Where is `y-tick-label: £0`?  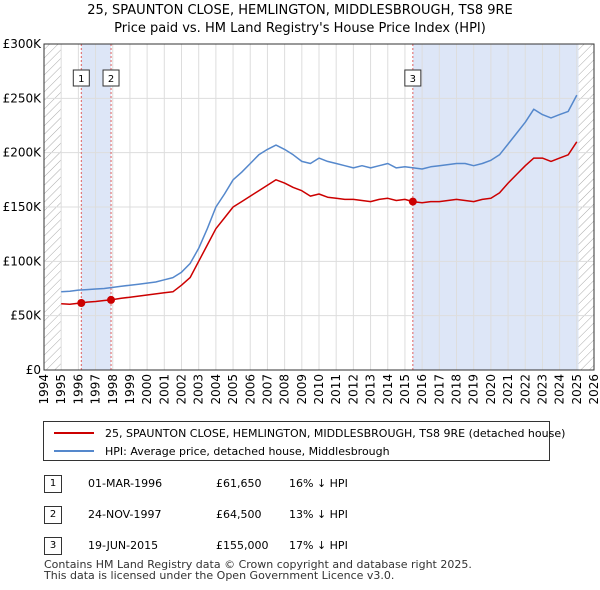 y-tick-label: £0 is located at coordinates (33, 370).